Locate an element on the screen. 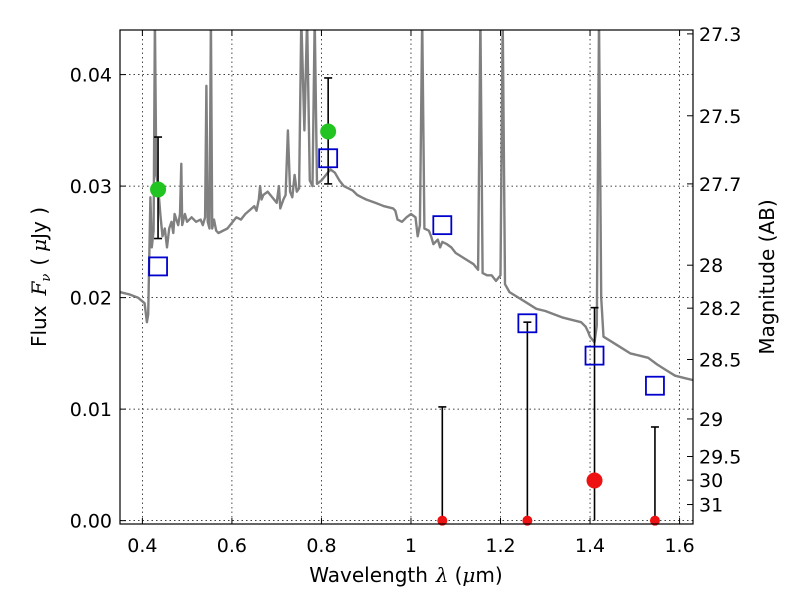 This screenshot has width=800, height=600. y2-tick-label: 29.5 is located at coordinates (720, 457).